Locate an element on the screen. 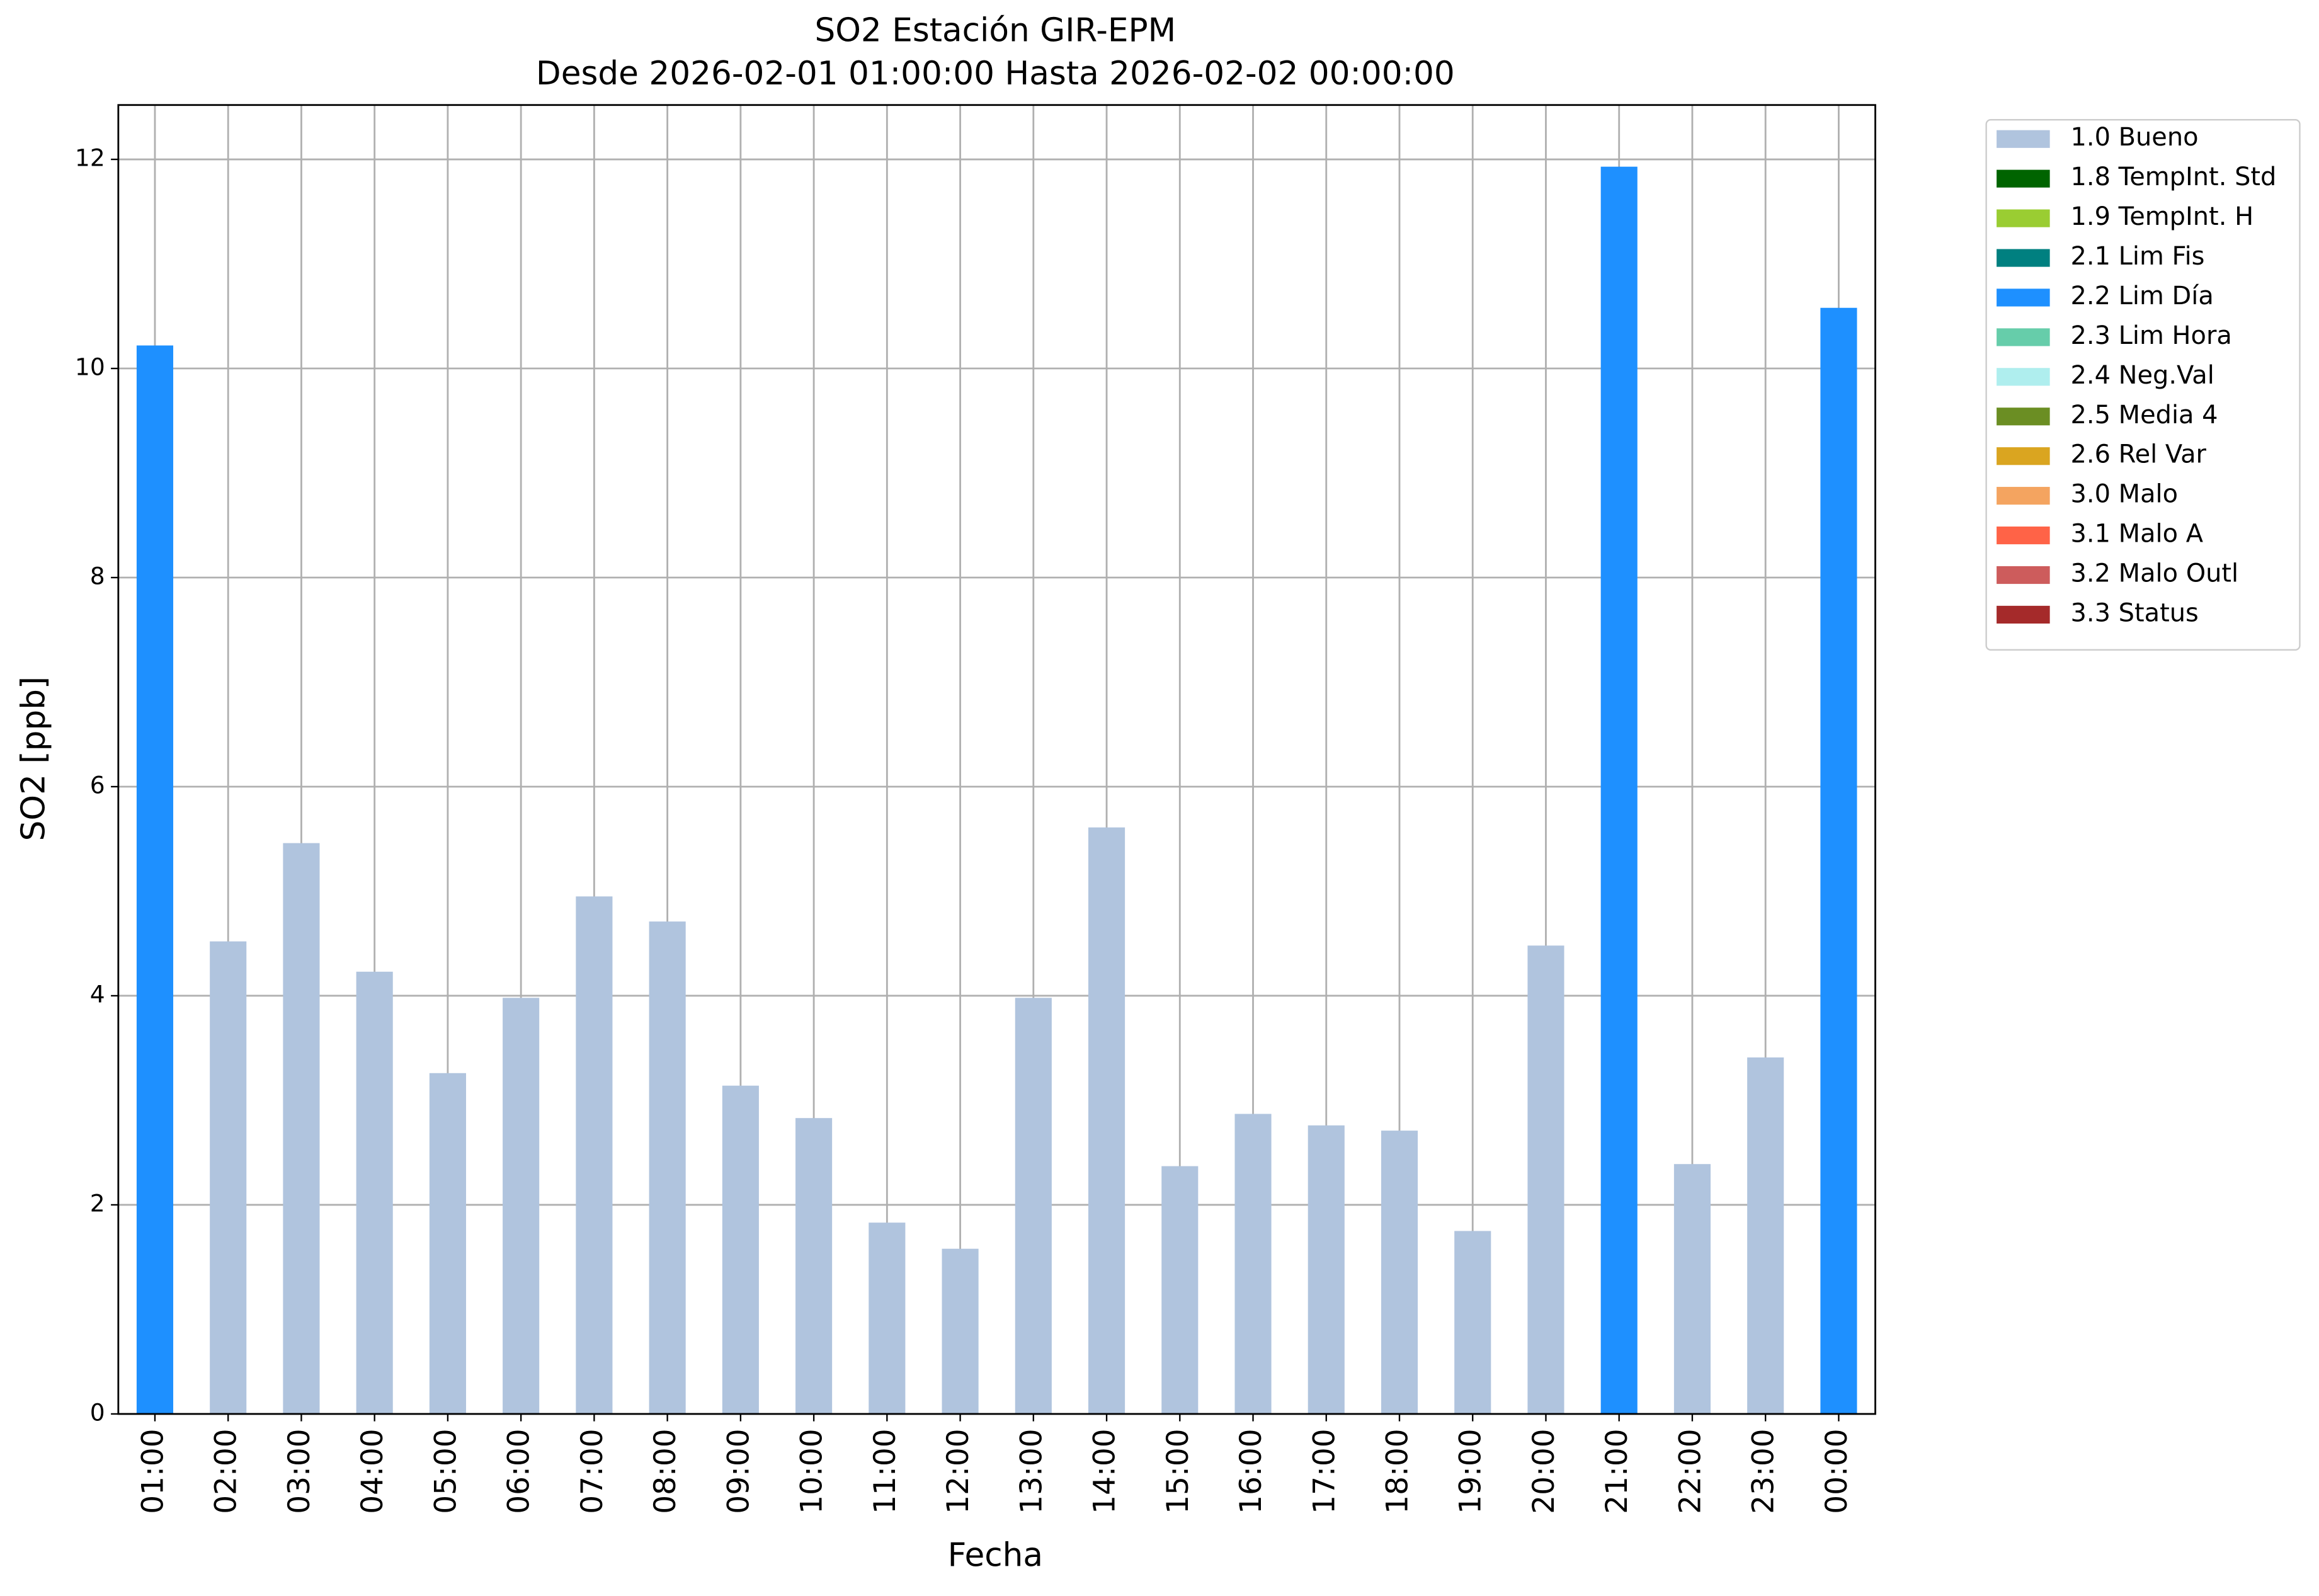 This screenshot has height=1596, width=2319. legend-label: 2.5 Media 4 is located at coordinates (2144, 415).